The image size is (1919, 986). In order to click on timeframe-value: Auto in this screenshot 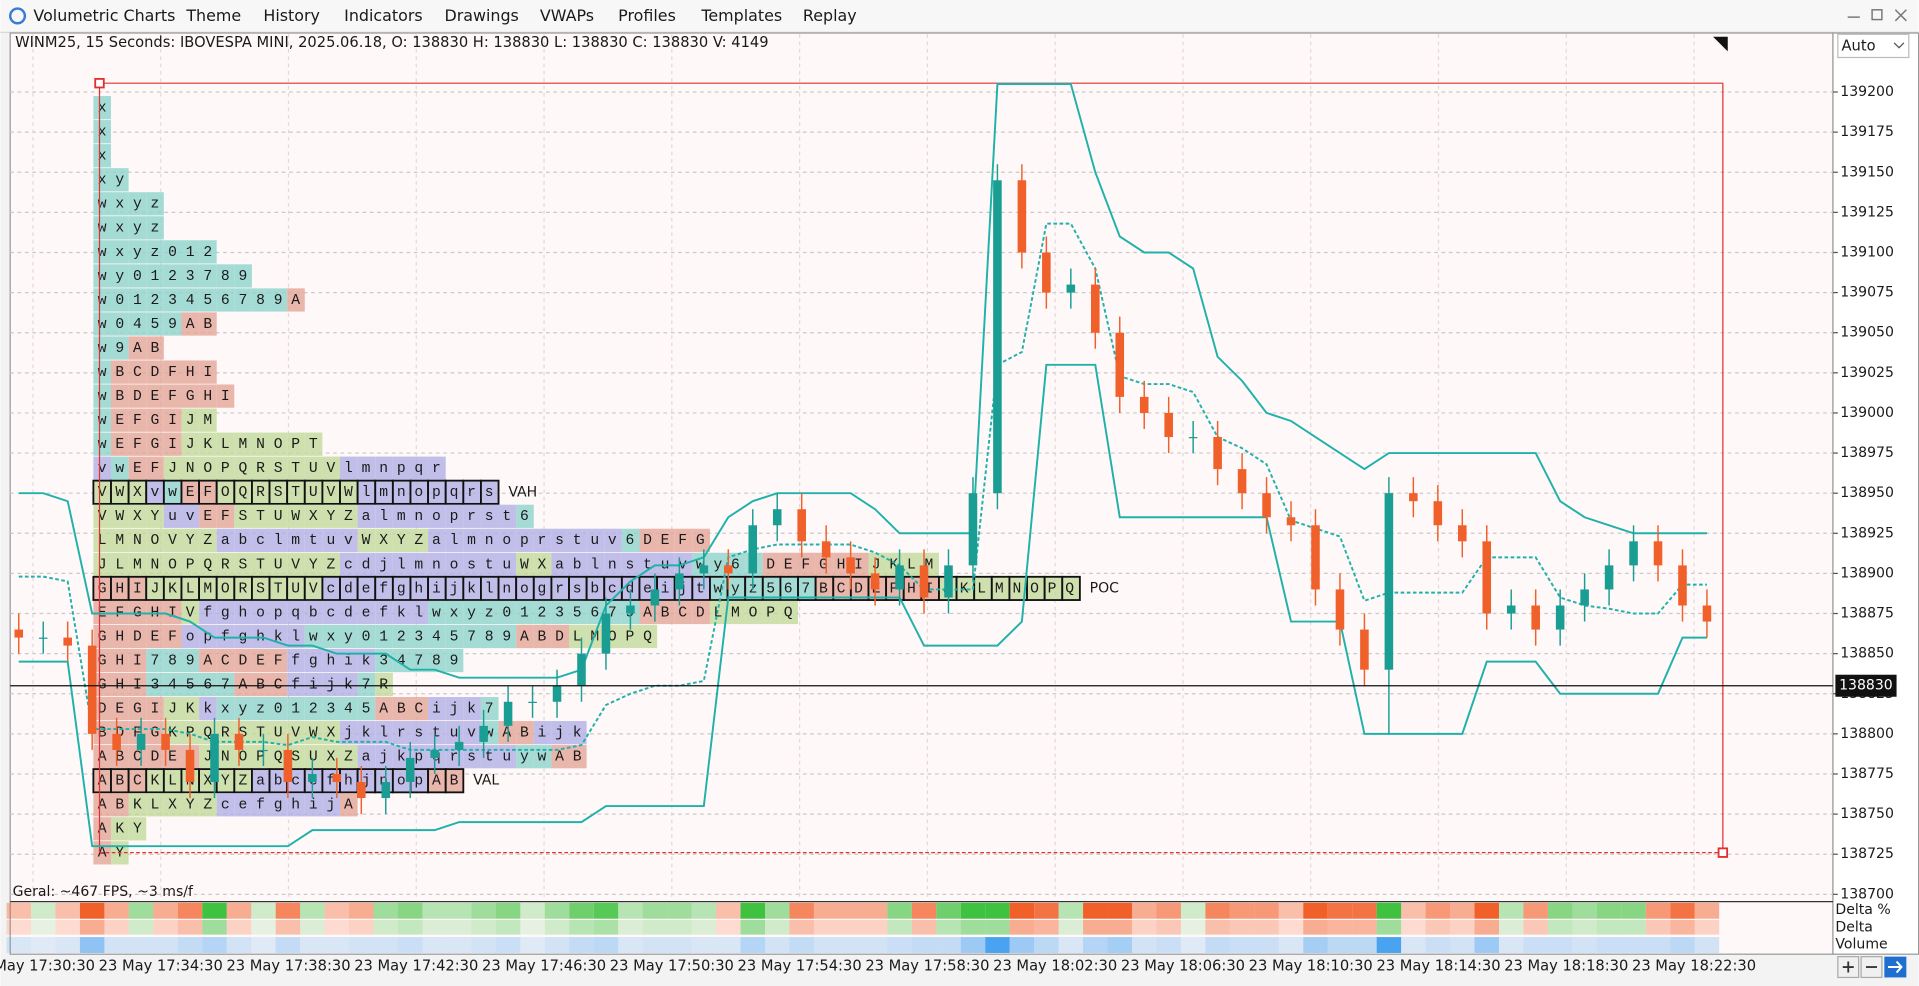, I will do `click(1859, 45)`.